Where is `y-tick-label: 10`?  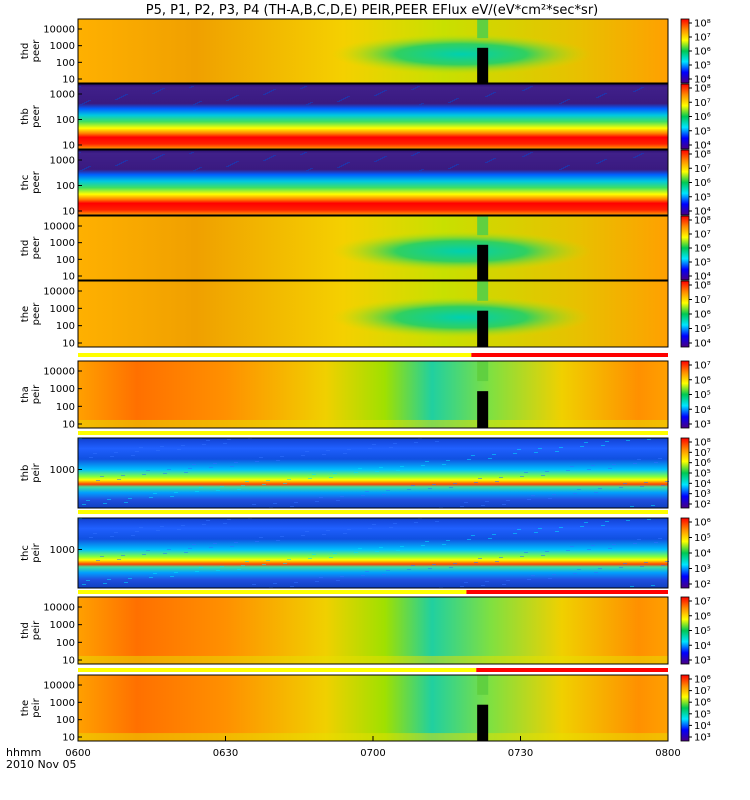 y-tick-label: 10 is located at coordinates (68, 277).